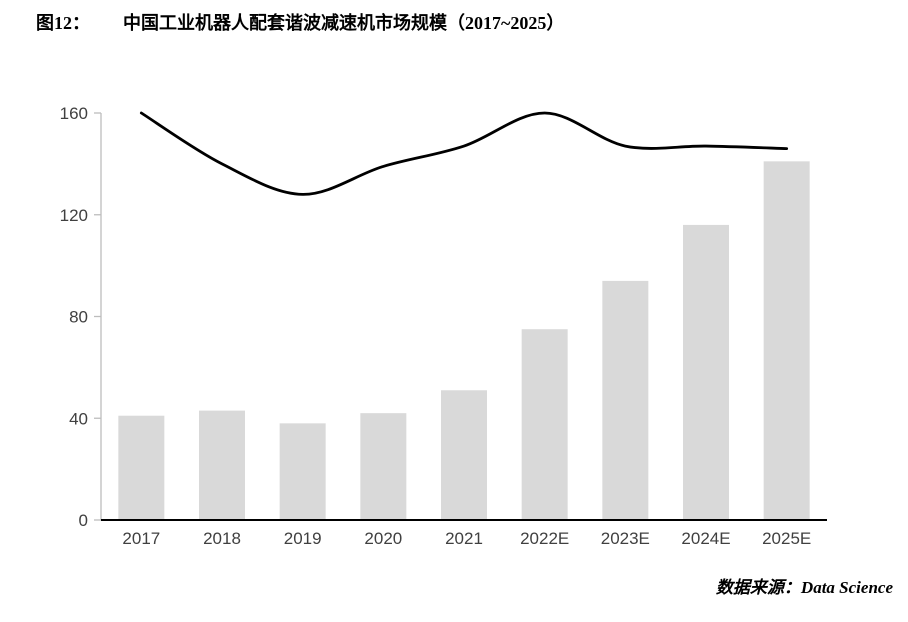 Image resolution: width=908 pixels, height=622 pixels. What do you see at coordinates (383, 466) in the screenshot?
I see `bar-2020` at bounding box center [383, 466].